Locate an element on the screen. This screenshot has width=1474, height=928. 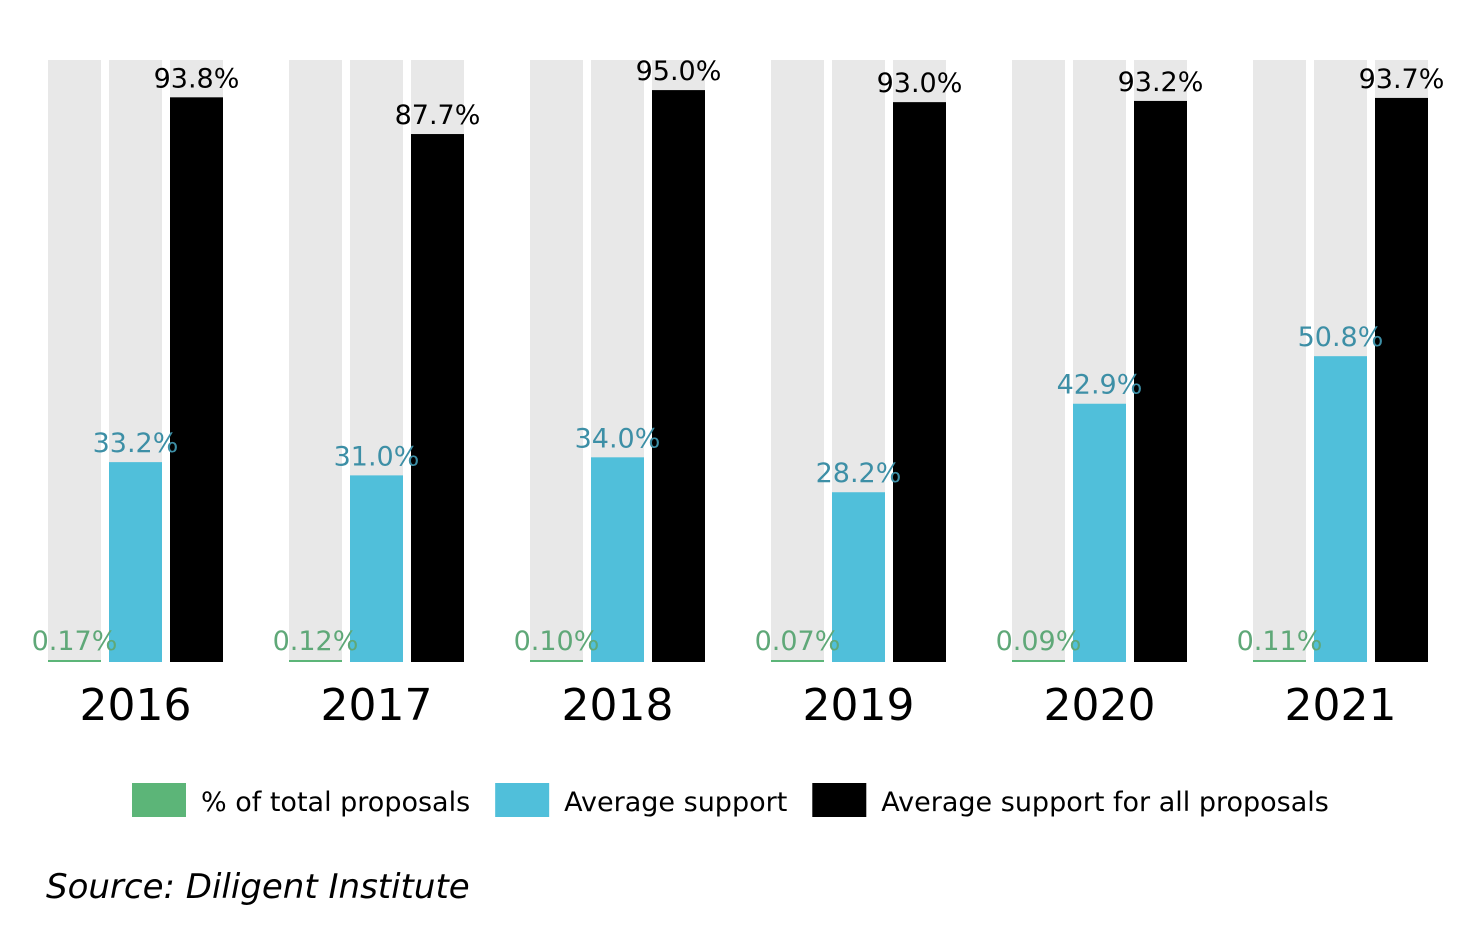
x-tick-label: 2016 is located at coordinates (136, 705).